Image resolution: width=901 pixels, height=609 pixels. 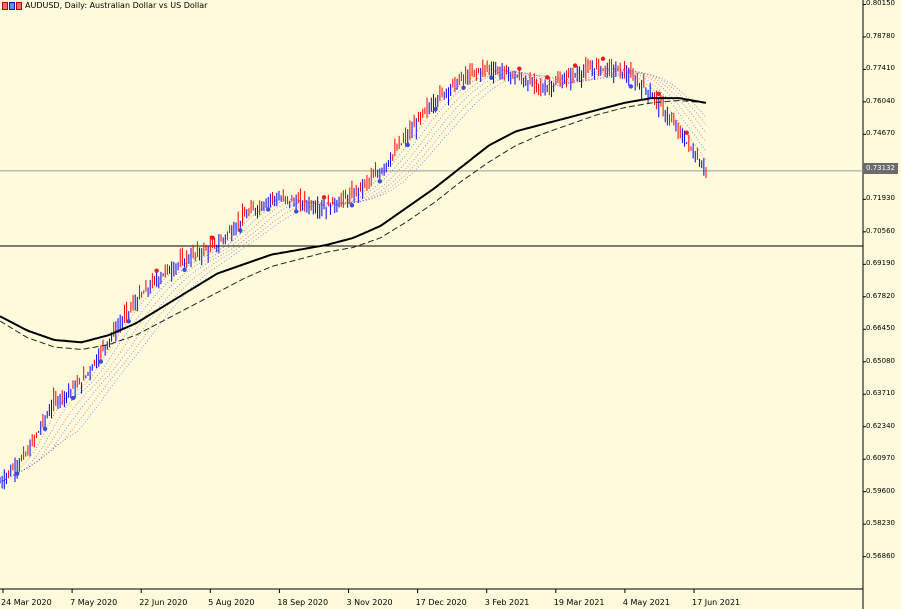 I want to click on time-tick-label: 3 Feb 2021, so click(x=507, y=602).